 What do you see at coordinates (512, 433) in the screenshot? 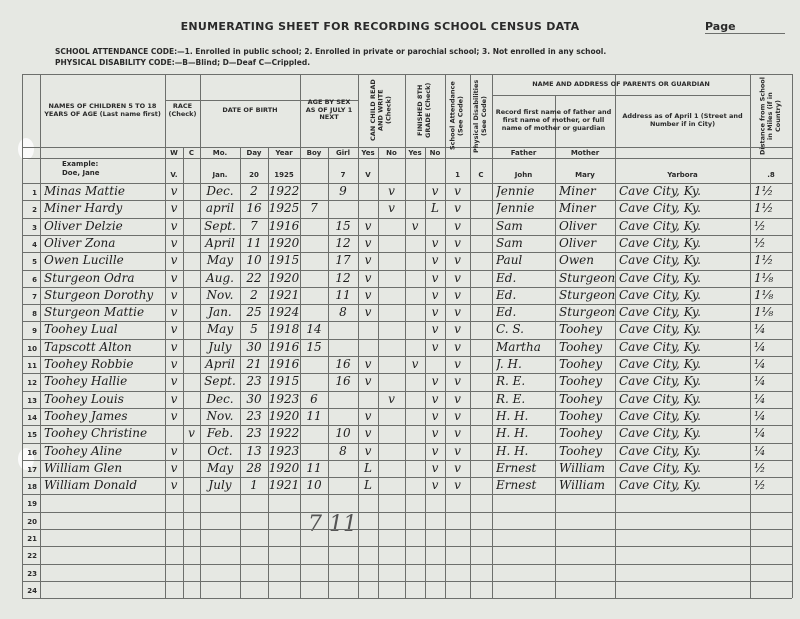
I see `handwritten-entry: H. H.` at bounding box center [512, 433].